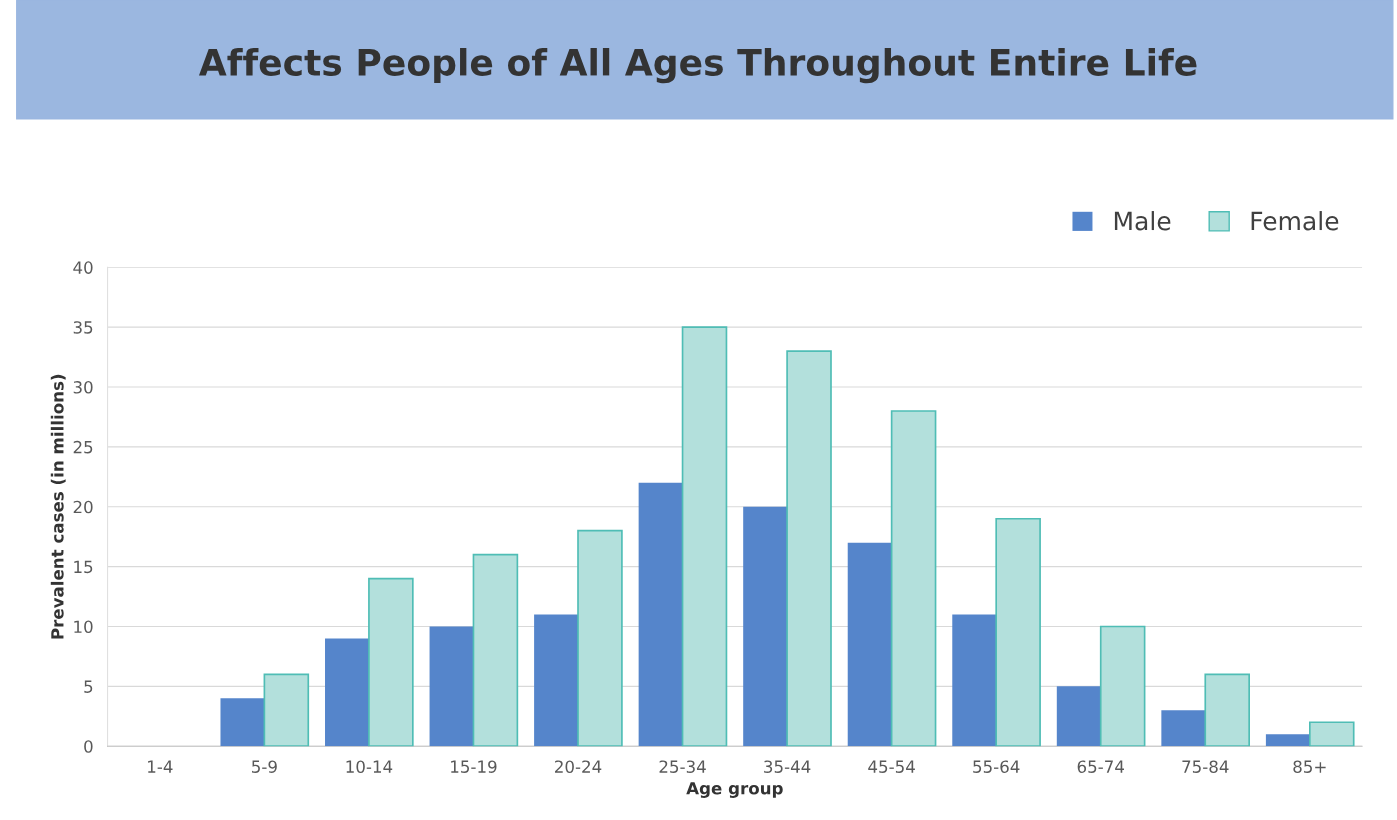  I want to click on y-tick-label: 0, so click(88, 746).